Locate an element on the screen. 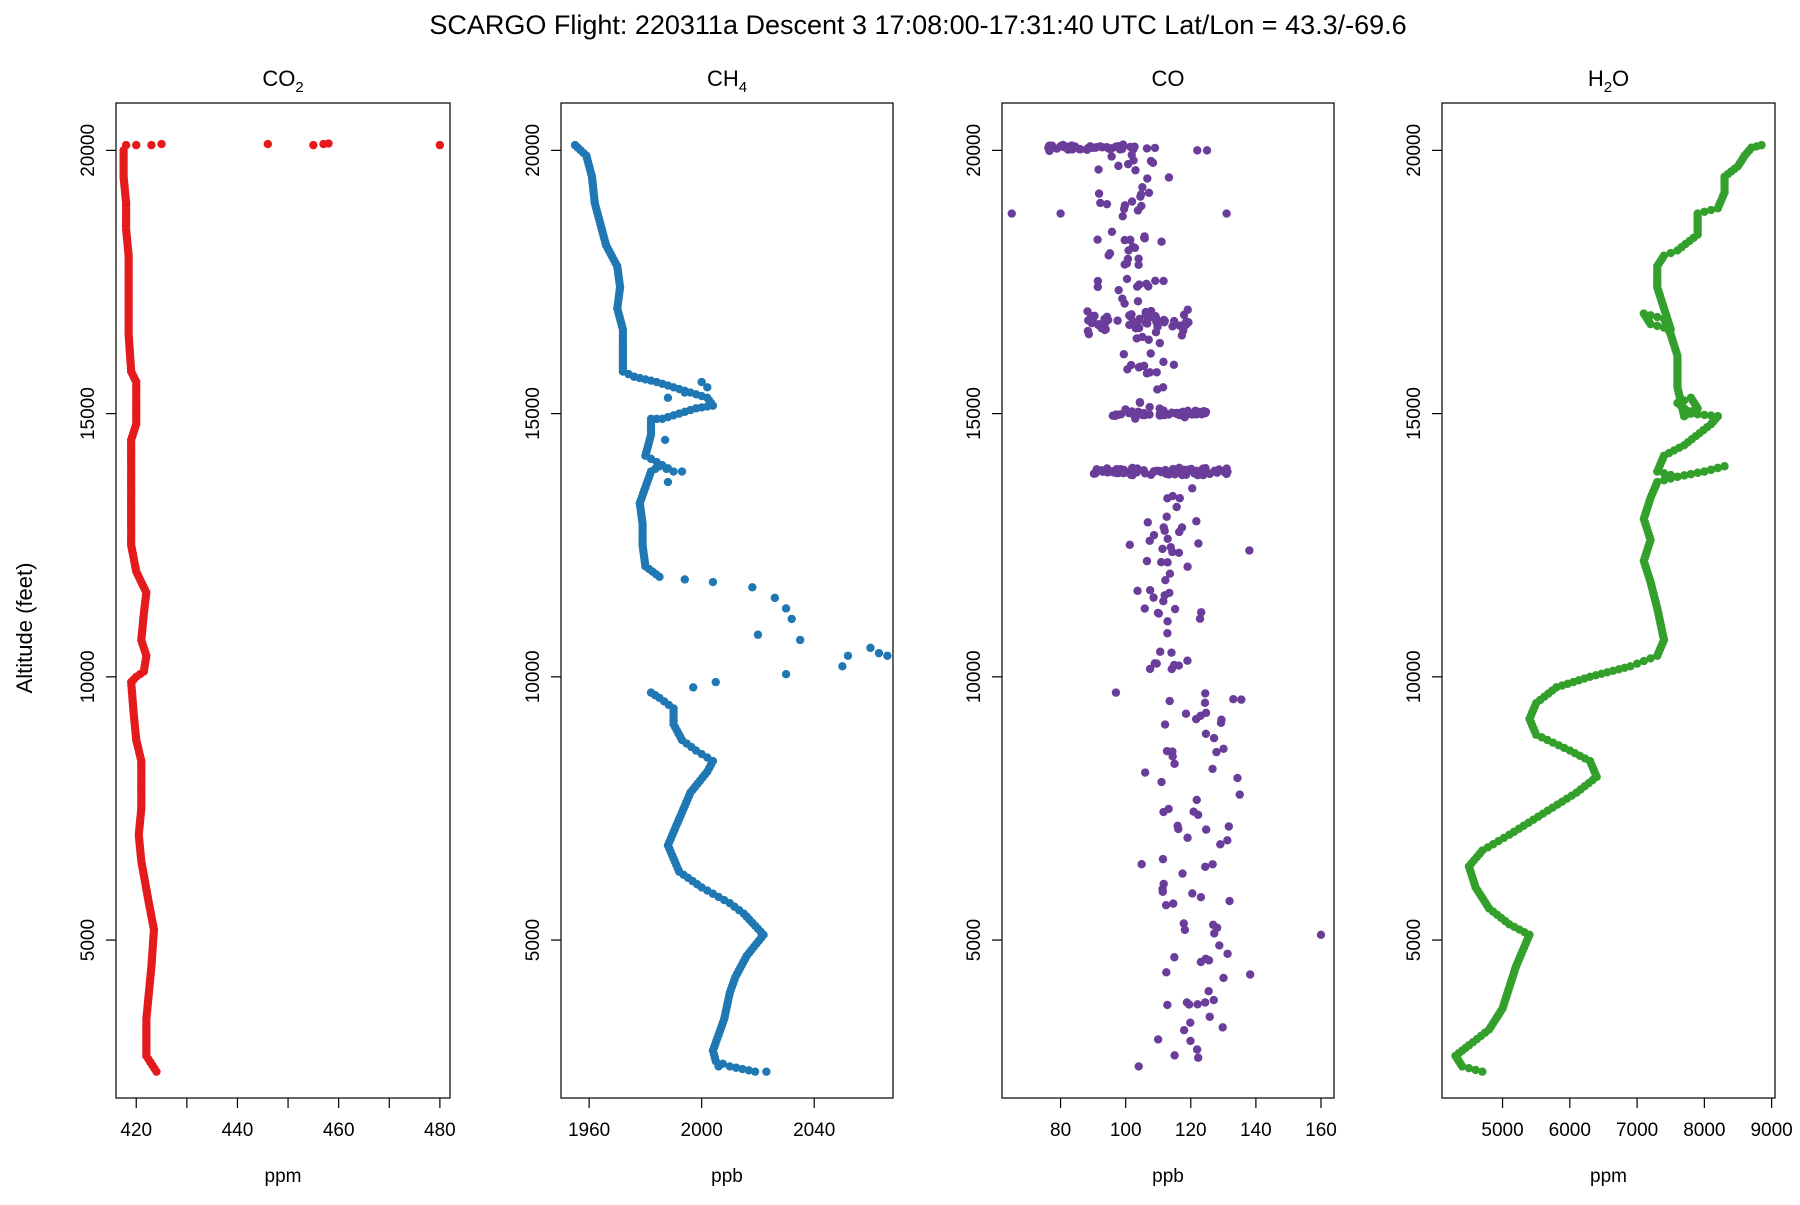 The width and height of the screenshot is (1800, 1205). x-axis-label: ppb is located at coordinates (1168, 1176).